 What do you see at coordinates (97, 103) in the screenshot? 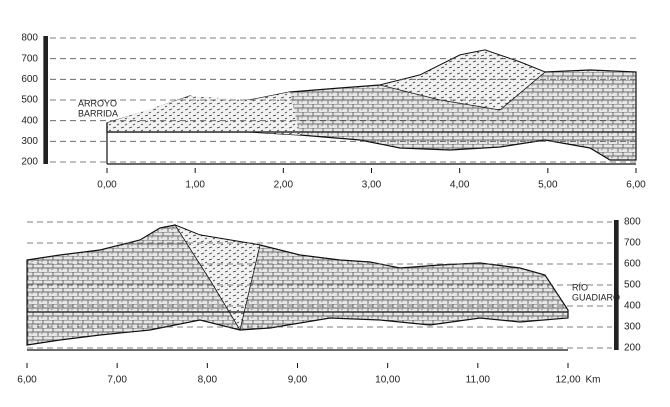
I see `annotation: ARROYO` at bounding box center [97, 103].